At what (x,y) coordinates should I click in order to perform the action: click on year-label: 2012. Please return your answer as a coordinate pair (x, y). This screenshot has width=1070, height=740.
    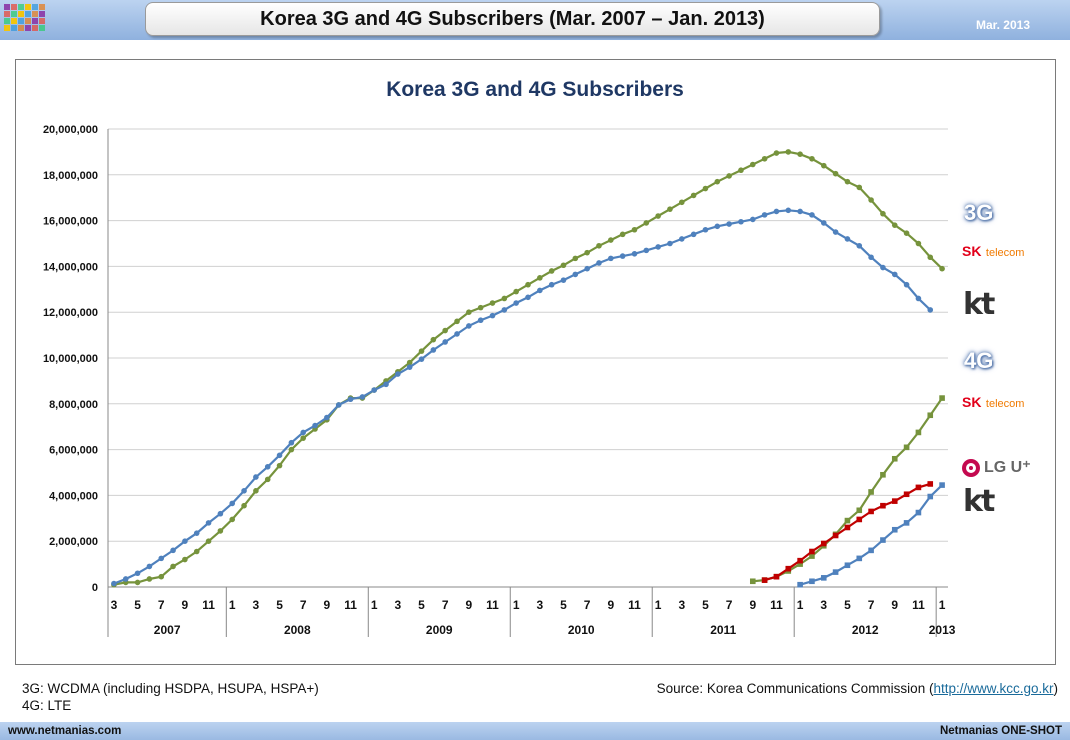
    Looking at the image, I should click on (865, 630).